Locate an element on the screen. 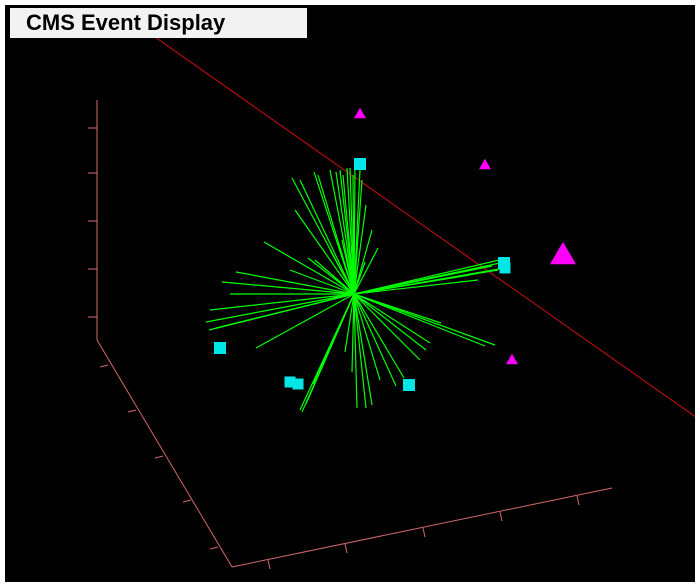 The height and width of the screenshot is (587, 700). axis-diagonal is located at coordinates (164, 453).